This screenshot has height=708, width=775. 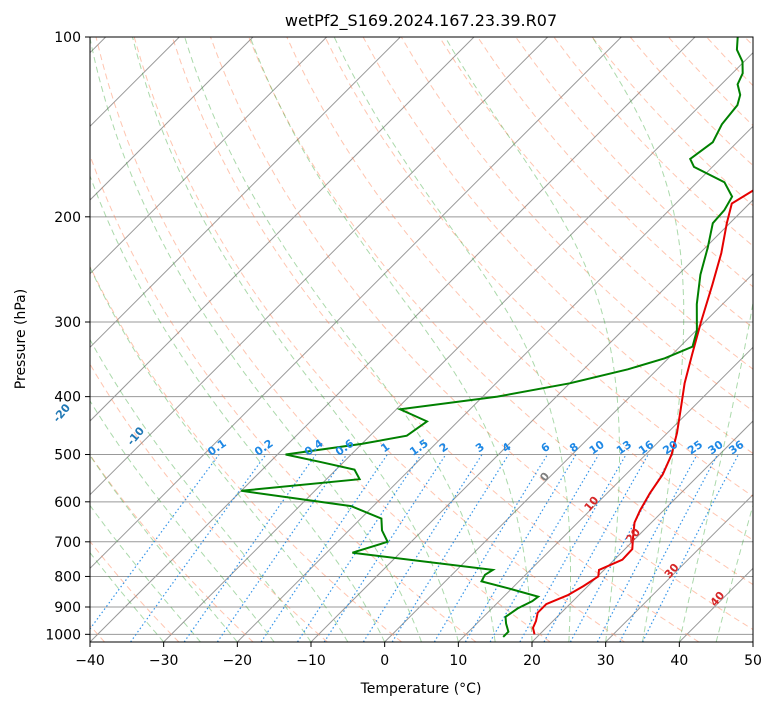 I want to click on x-tick-label: 30, so click(x=606, y=661).